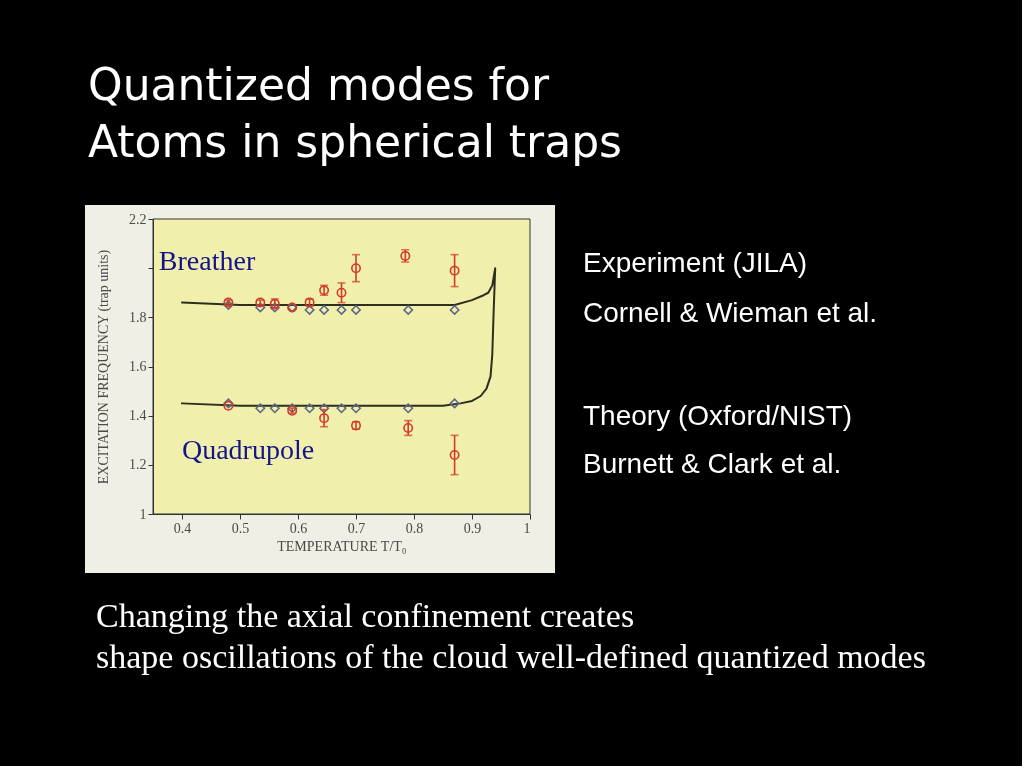 The height and width of the screenshot is (768, 1024). I want to click on y-axis-title: EXCITATION FREQUENCY (trap units), so click(104, 367).